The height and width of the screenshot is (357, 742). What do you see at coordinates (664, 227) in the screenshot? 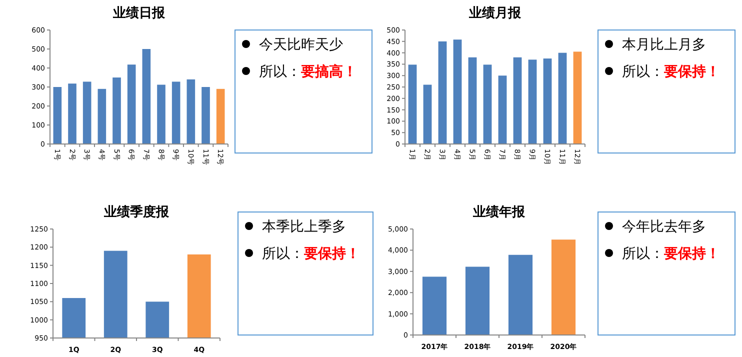
I see `text: 今年比去年多` at bounding box center [664, 227].